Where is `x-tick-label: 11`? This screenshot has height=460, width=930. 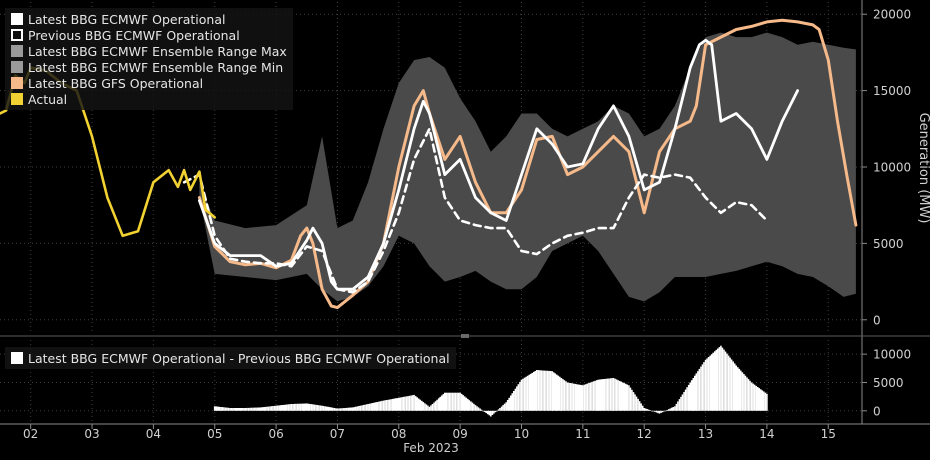
x-tick-label: 11 is located at coordinates (582, 434).